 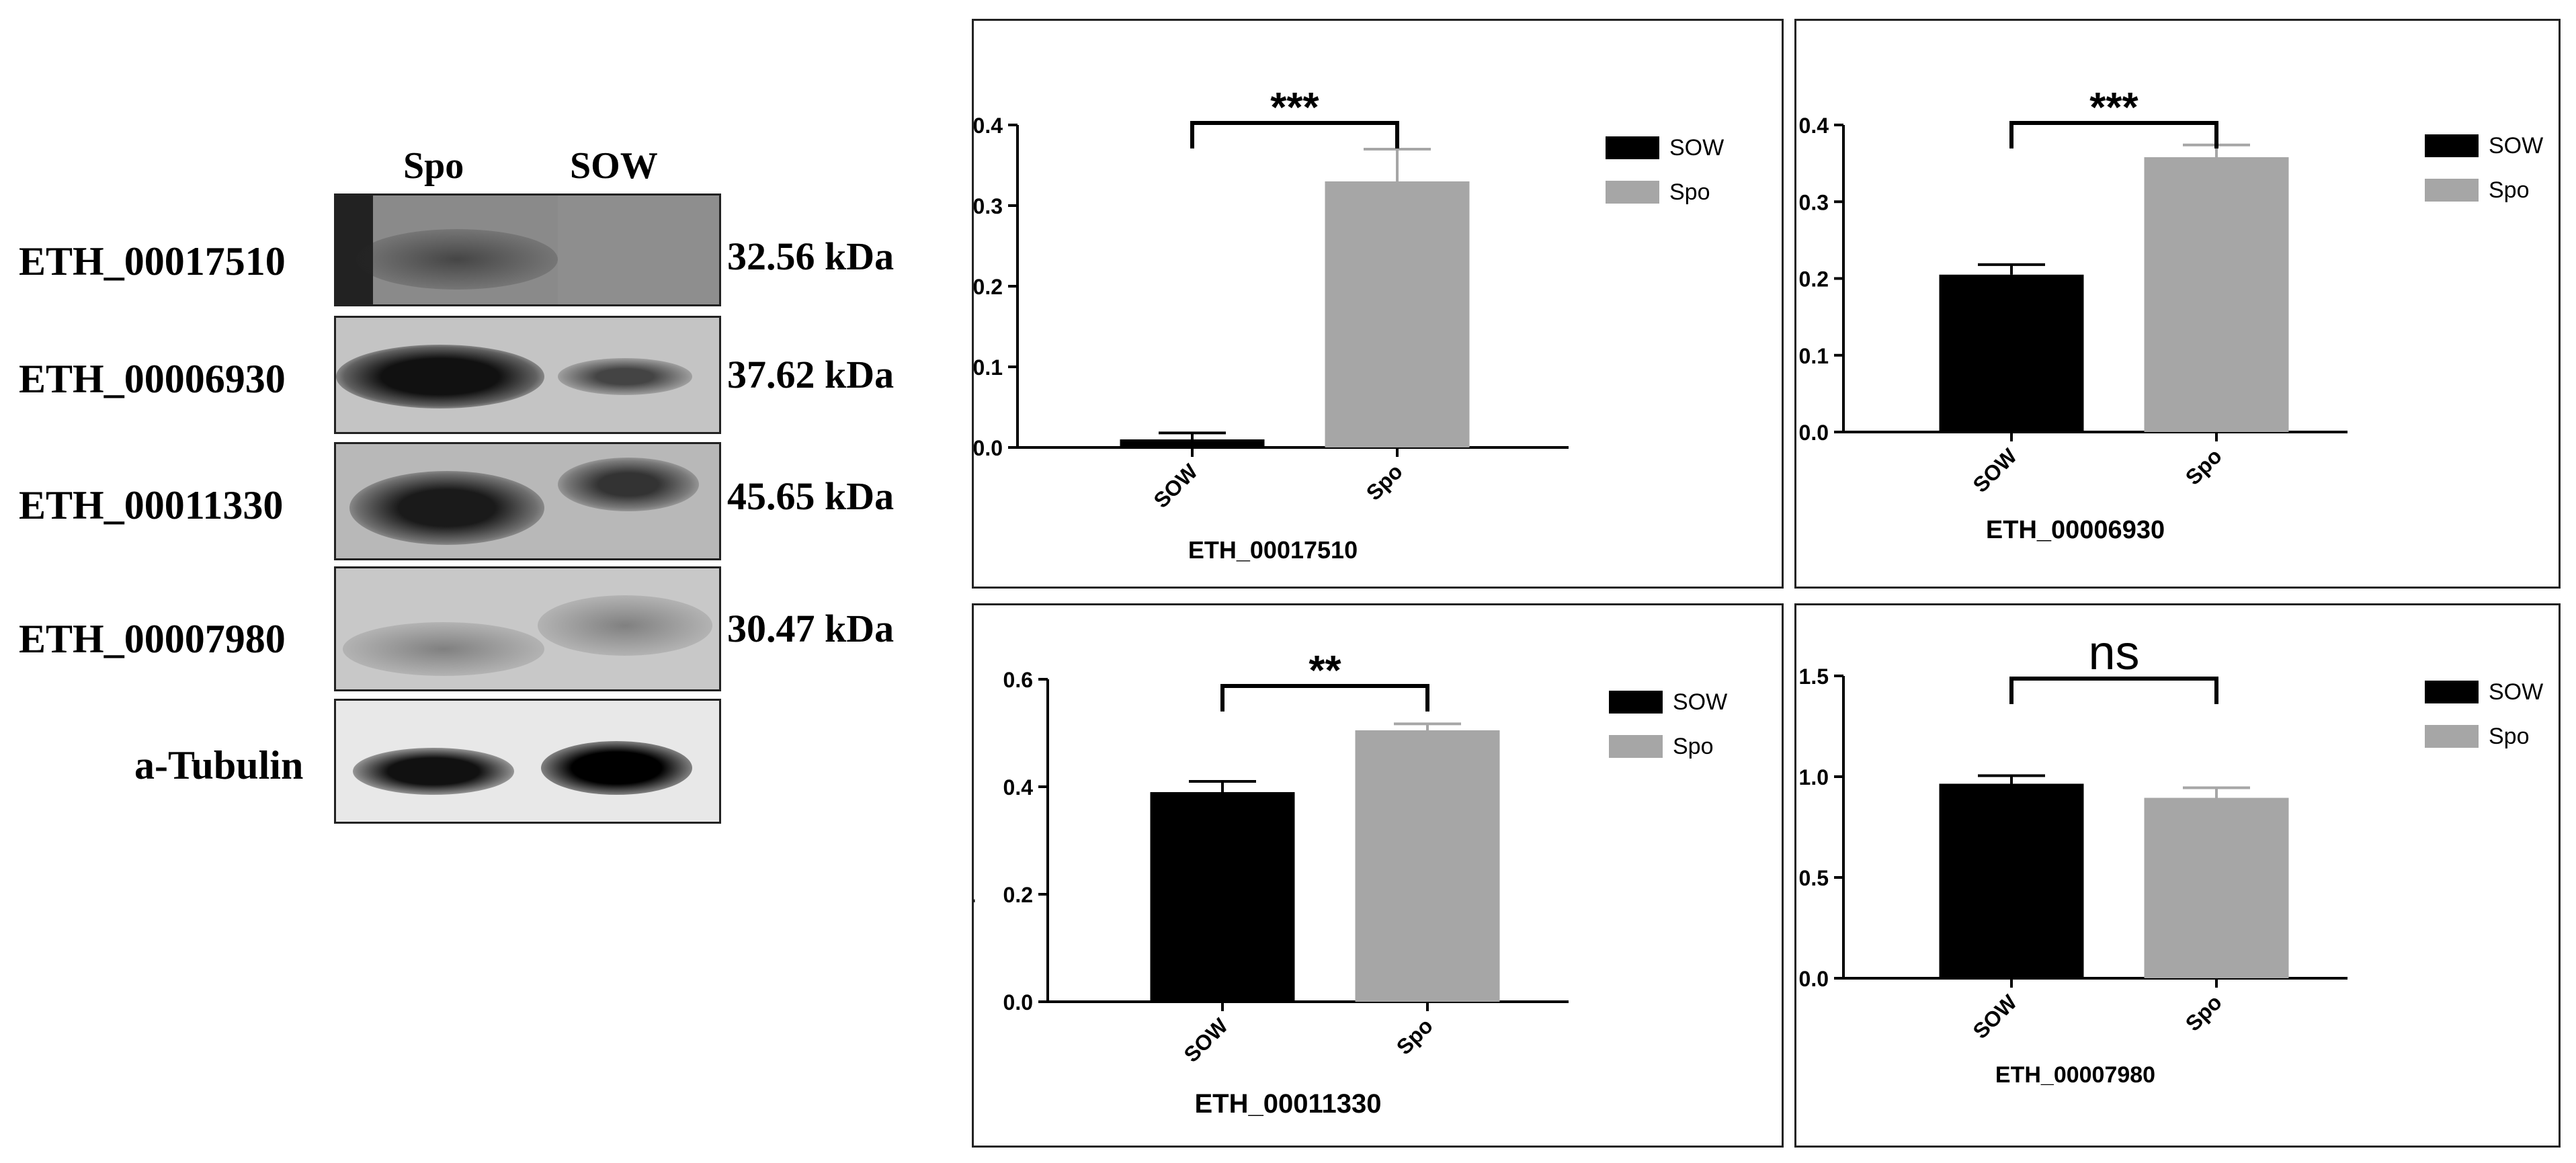 I want to click on significance-label: **, so click(x=1324, y=671).